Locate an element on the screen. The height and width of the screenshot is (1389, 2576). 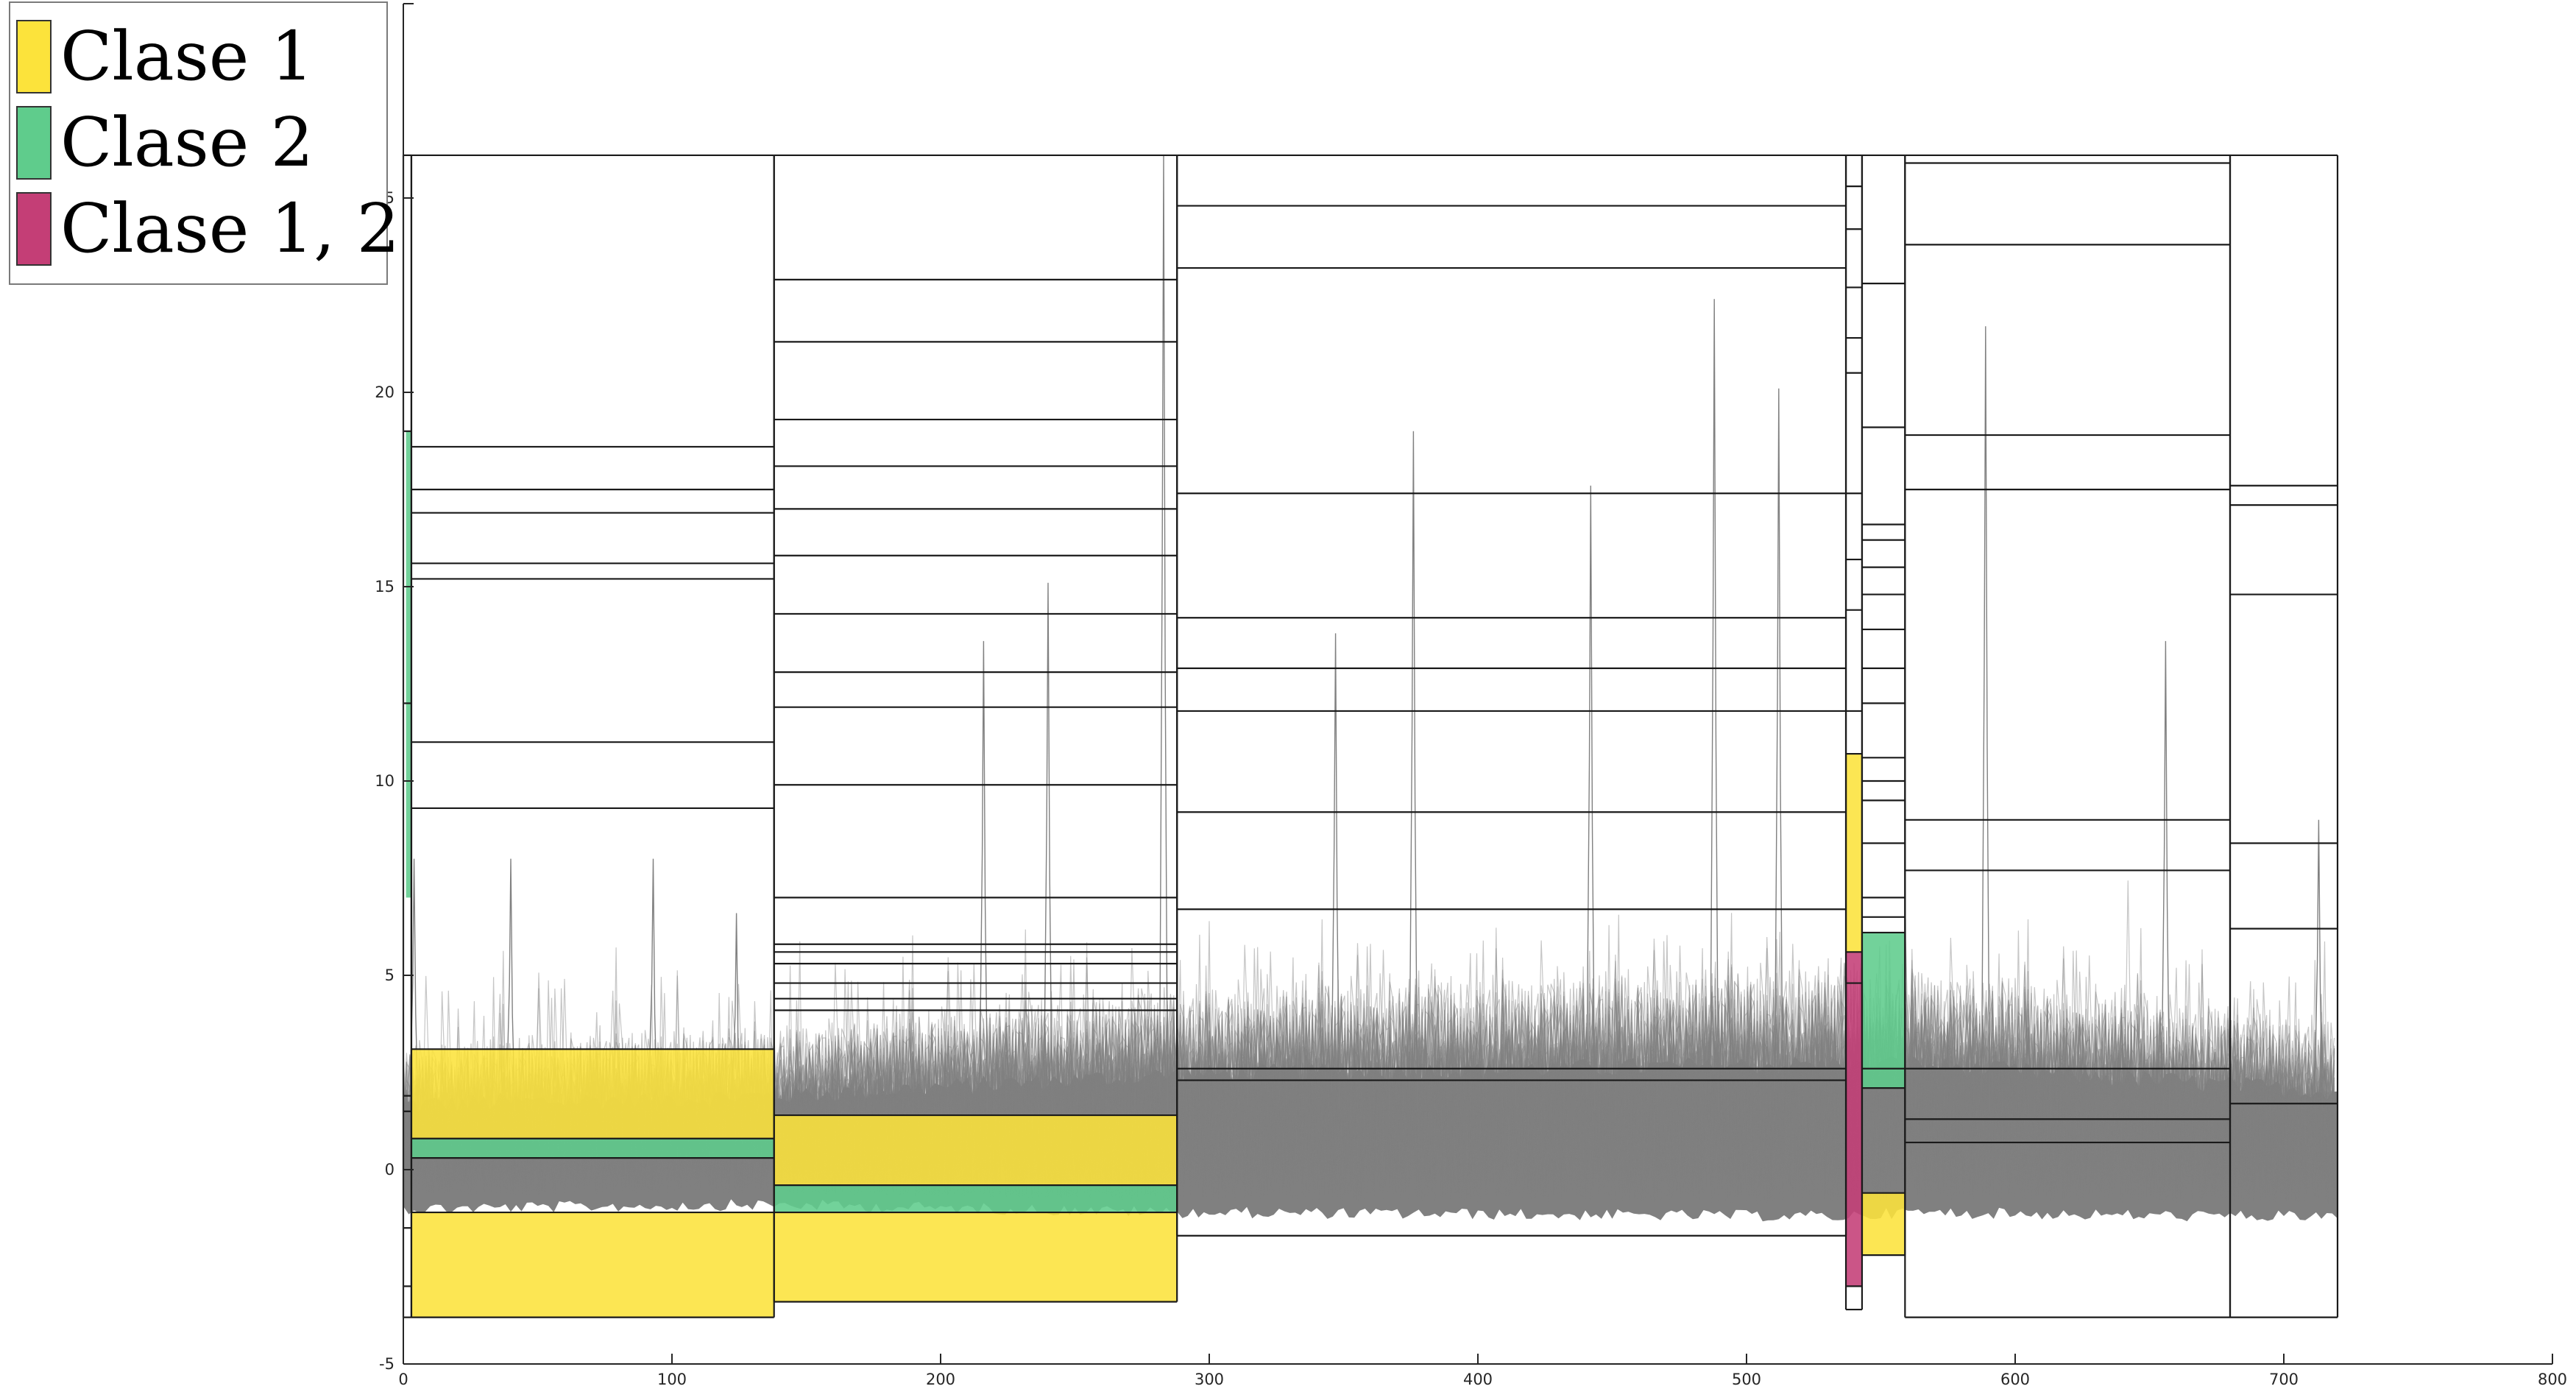
x-tick-label: 600 is located at coordinates (2015, 1379).